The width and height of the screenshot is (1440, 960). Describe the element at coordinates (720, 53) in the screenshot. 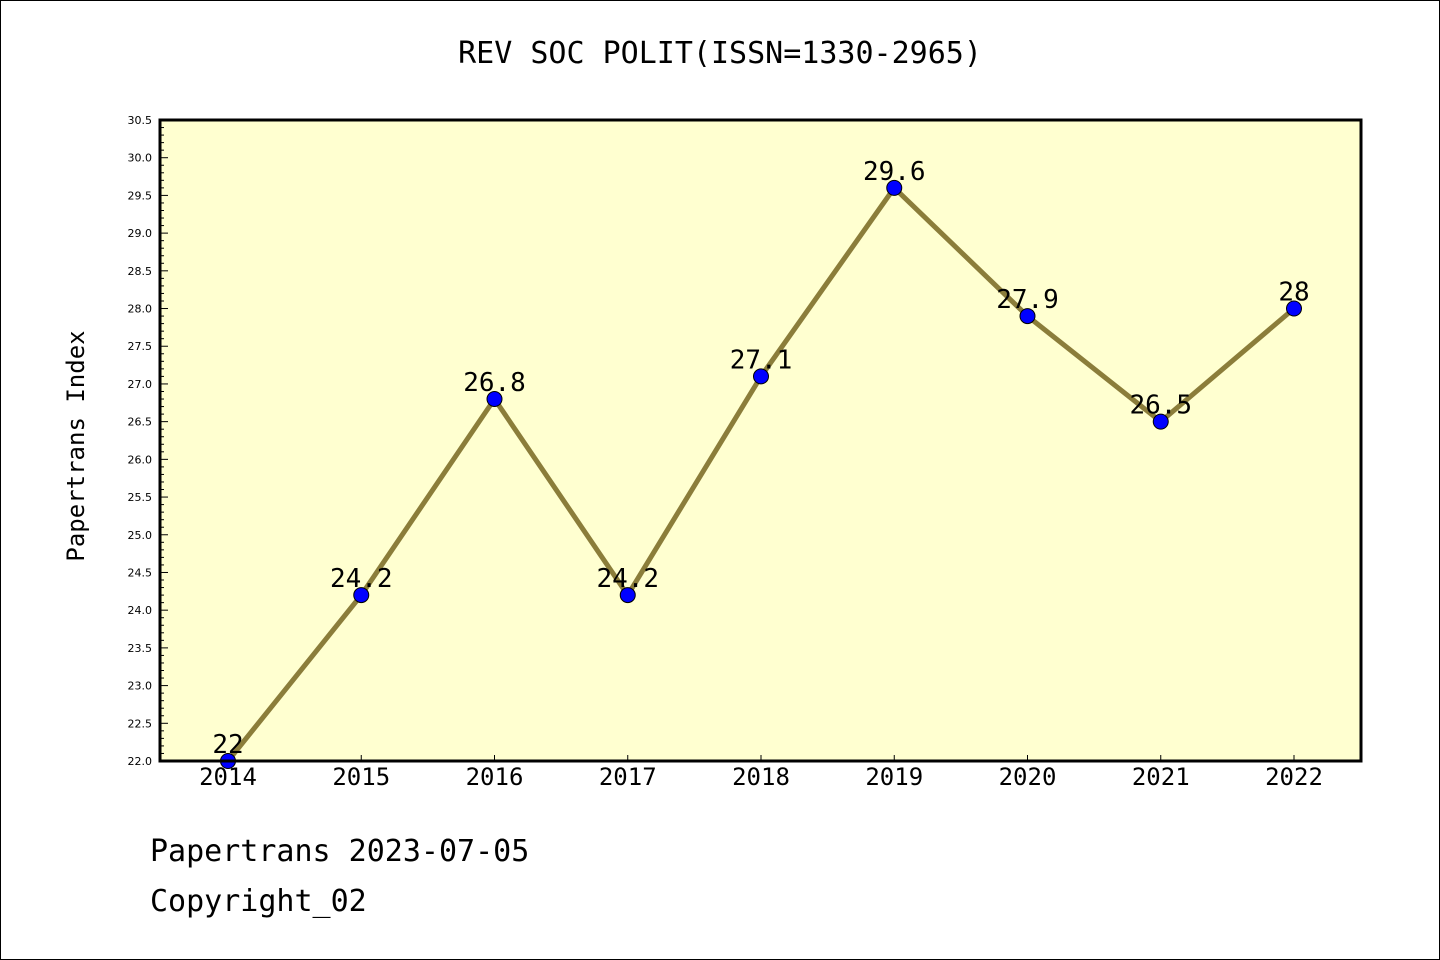

I see `chart-title: REV SOC POLIT(ISSN=1330-2965)` at that location.